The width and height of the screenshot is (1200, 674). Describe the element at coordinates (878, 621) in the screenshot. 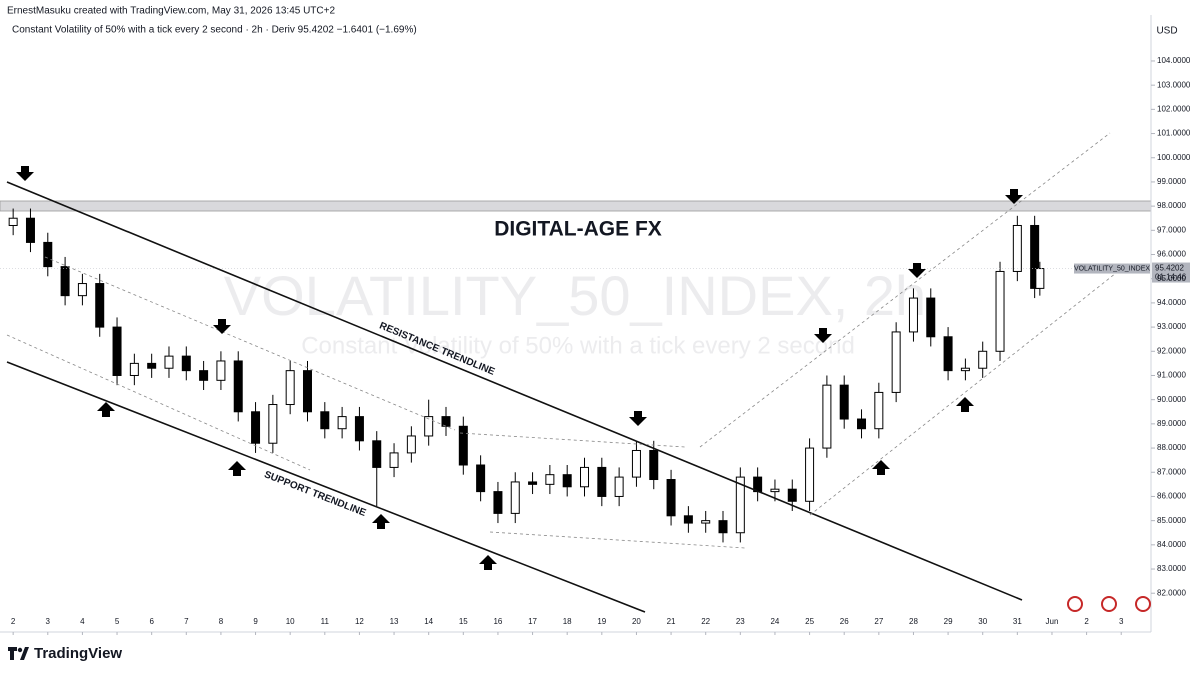

I see `x-tick-label: 27` at that location.